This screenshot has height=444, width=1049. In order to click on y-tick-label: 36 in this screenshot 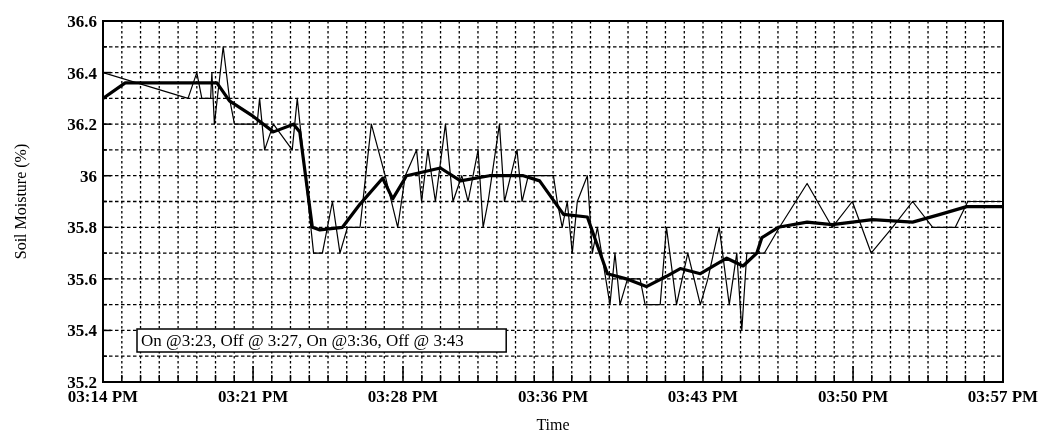, I will do `click(88, 176)`.